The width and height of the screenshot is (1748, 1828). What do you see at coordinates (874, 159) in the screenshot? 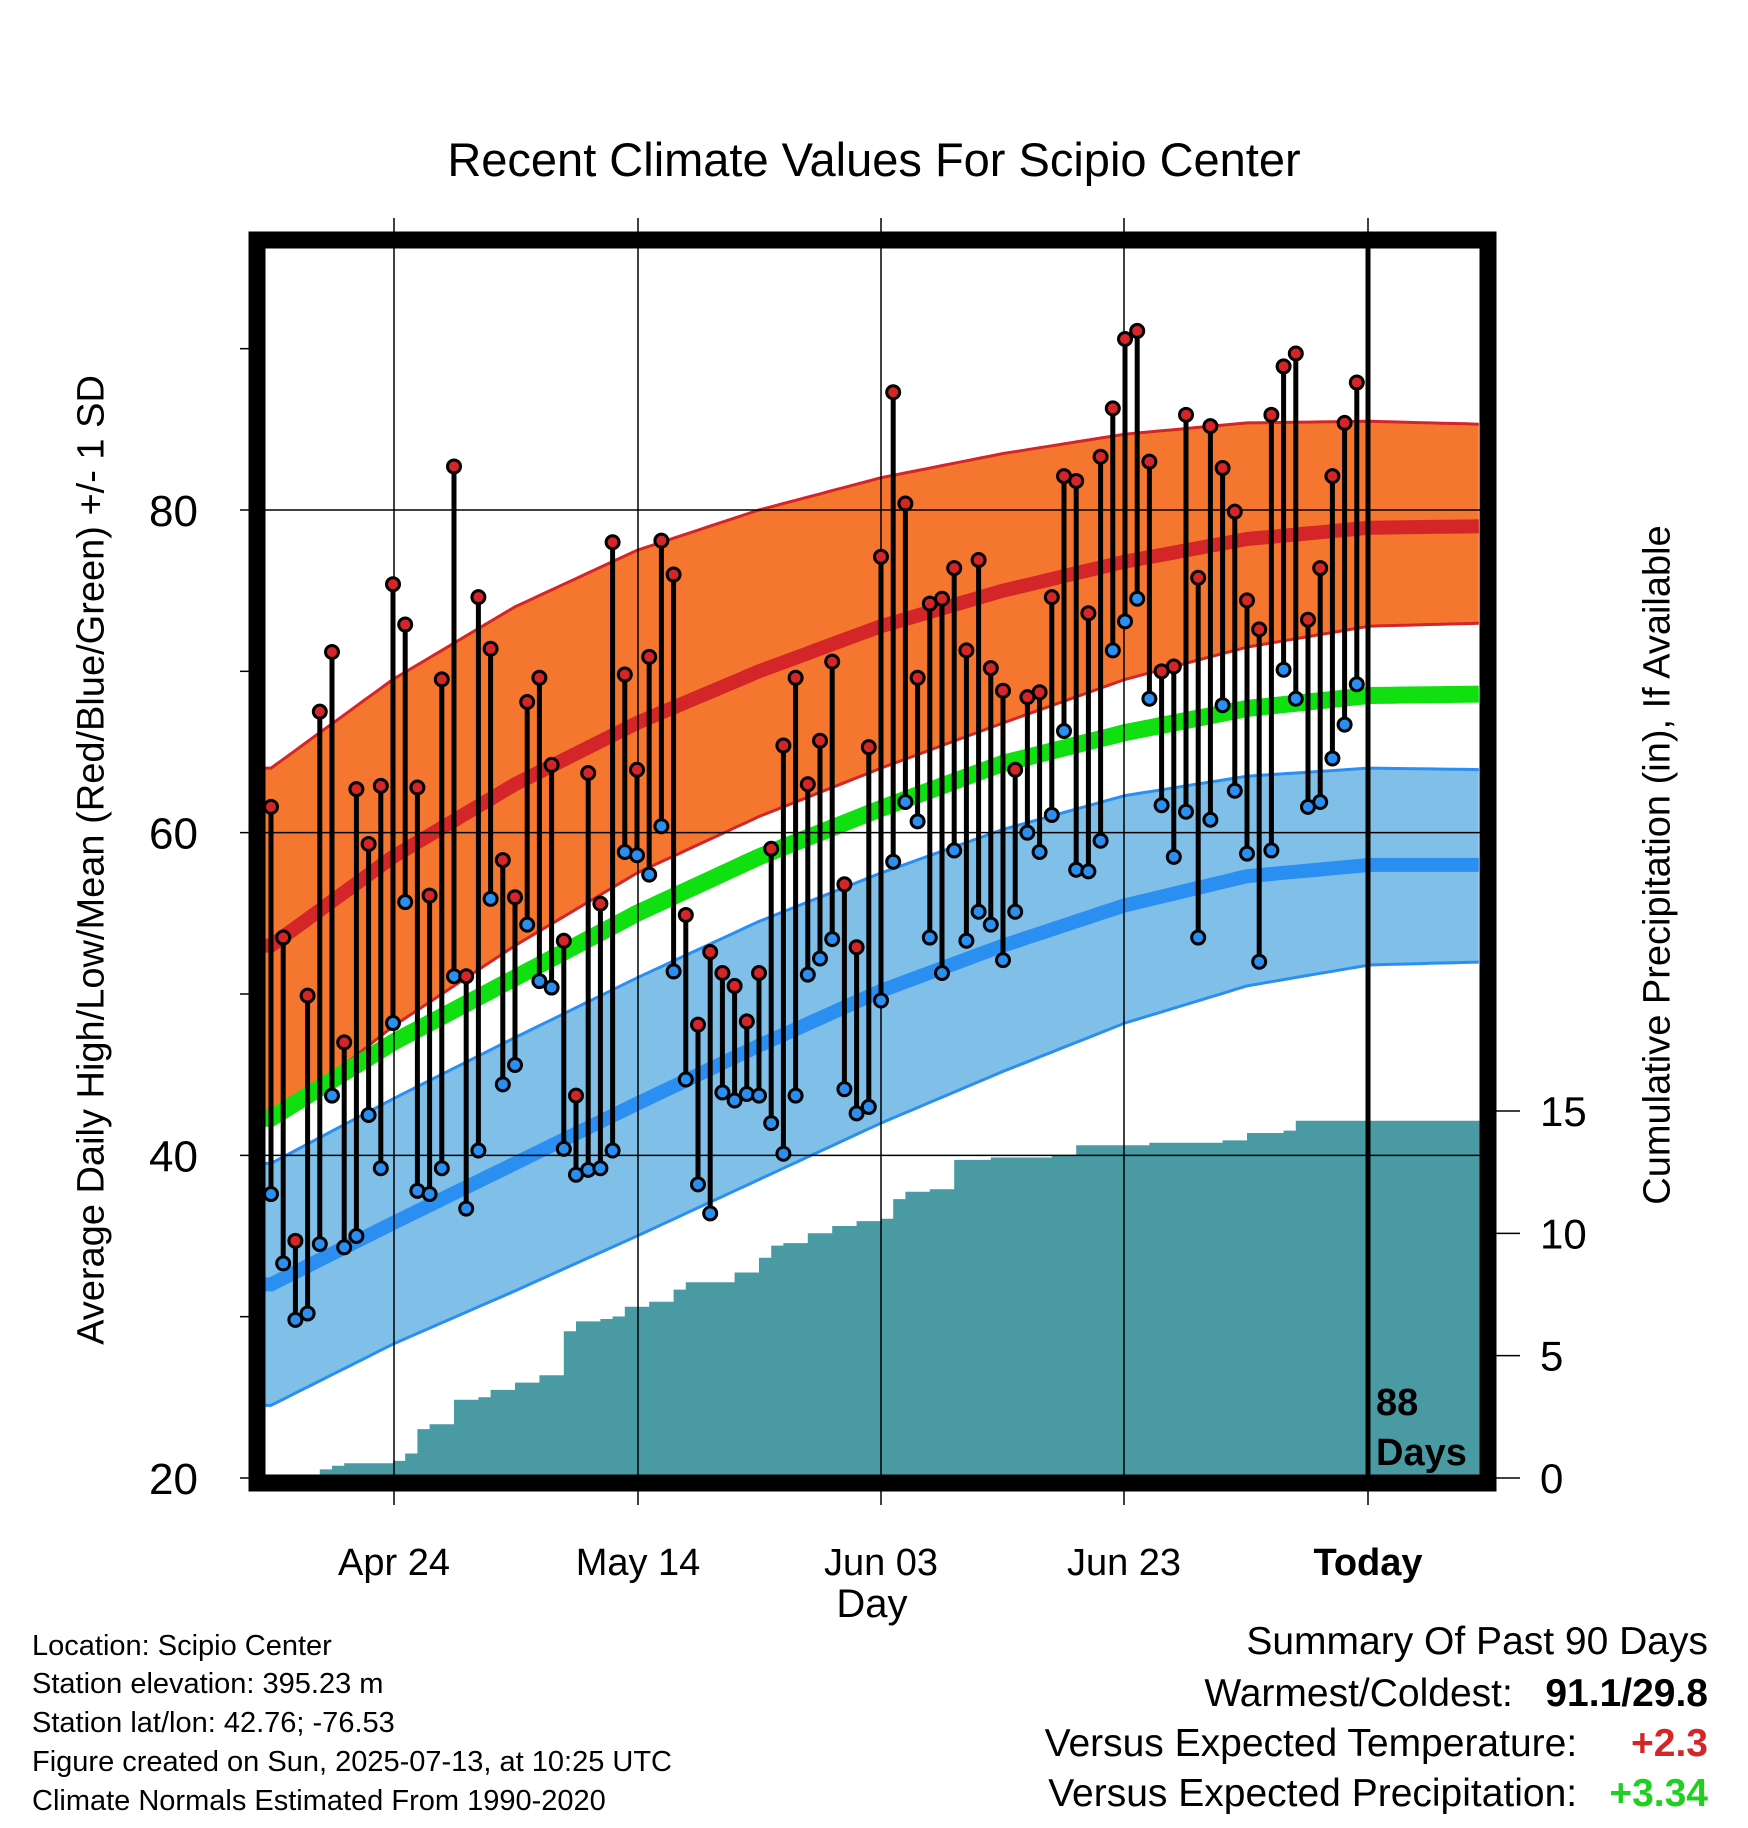
I see `chart-title: Recent Climate Values For Scipio Center` at bounding box center [874, 159].